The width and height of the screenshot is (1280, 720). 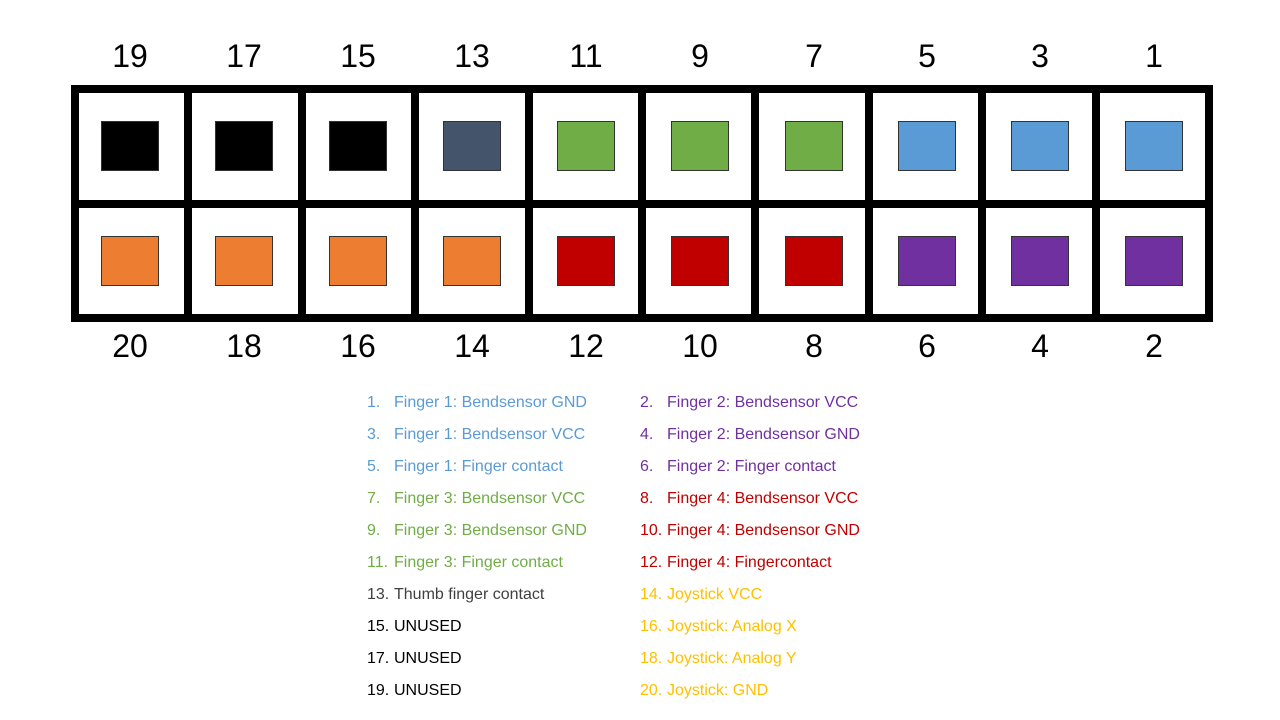 What do you see at coordinates (732, 626) in the screenshot?
I see `legend-item-text: Joystick: Analog X` at bounding box center [732, 626].